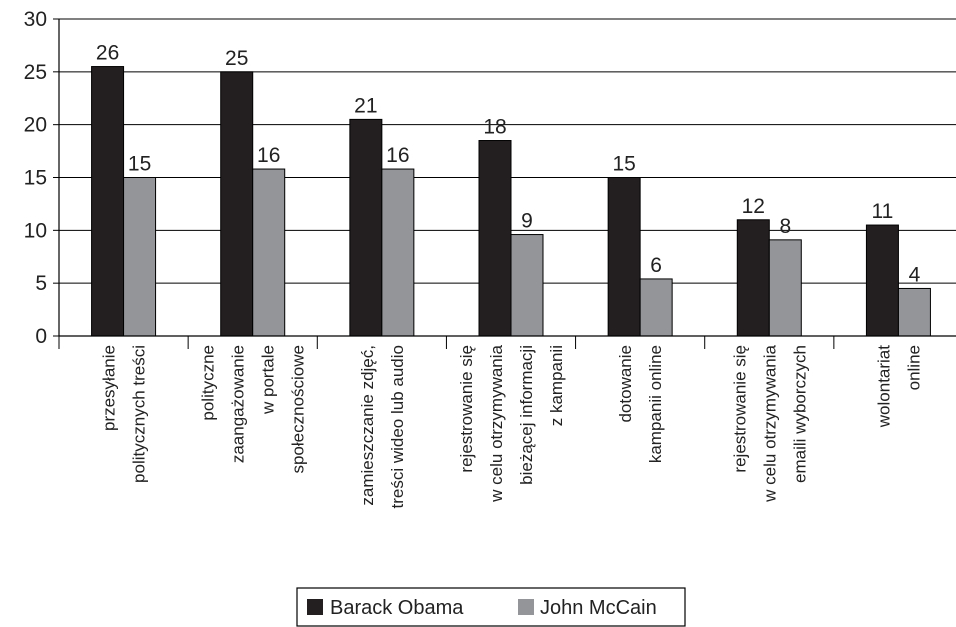  I want to click on legend-label-mccain: John McCain, so click(598, 608).